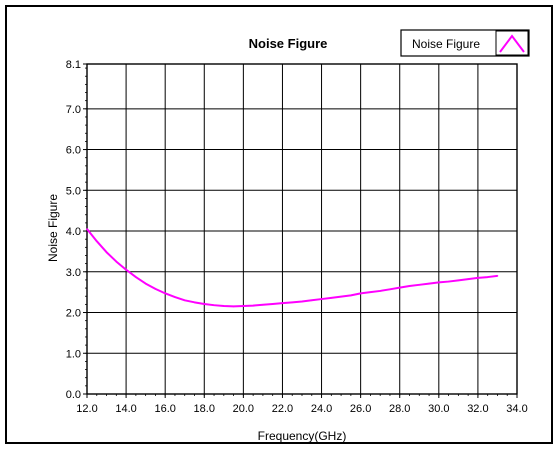  What do you see at coordinates (243, 409) in the screenshot?
I see `x-tick-label: 20.0` at bounding box center [243, 409].